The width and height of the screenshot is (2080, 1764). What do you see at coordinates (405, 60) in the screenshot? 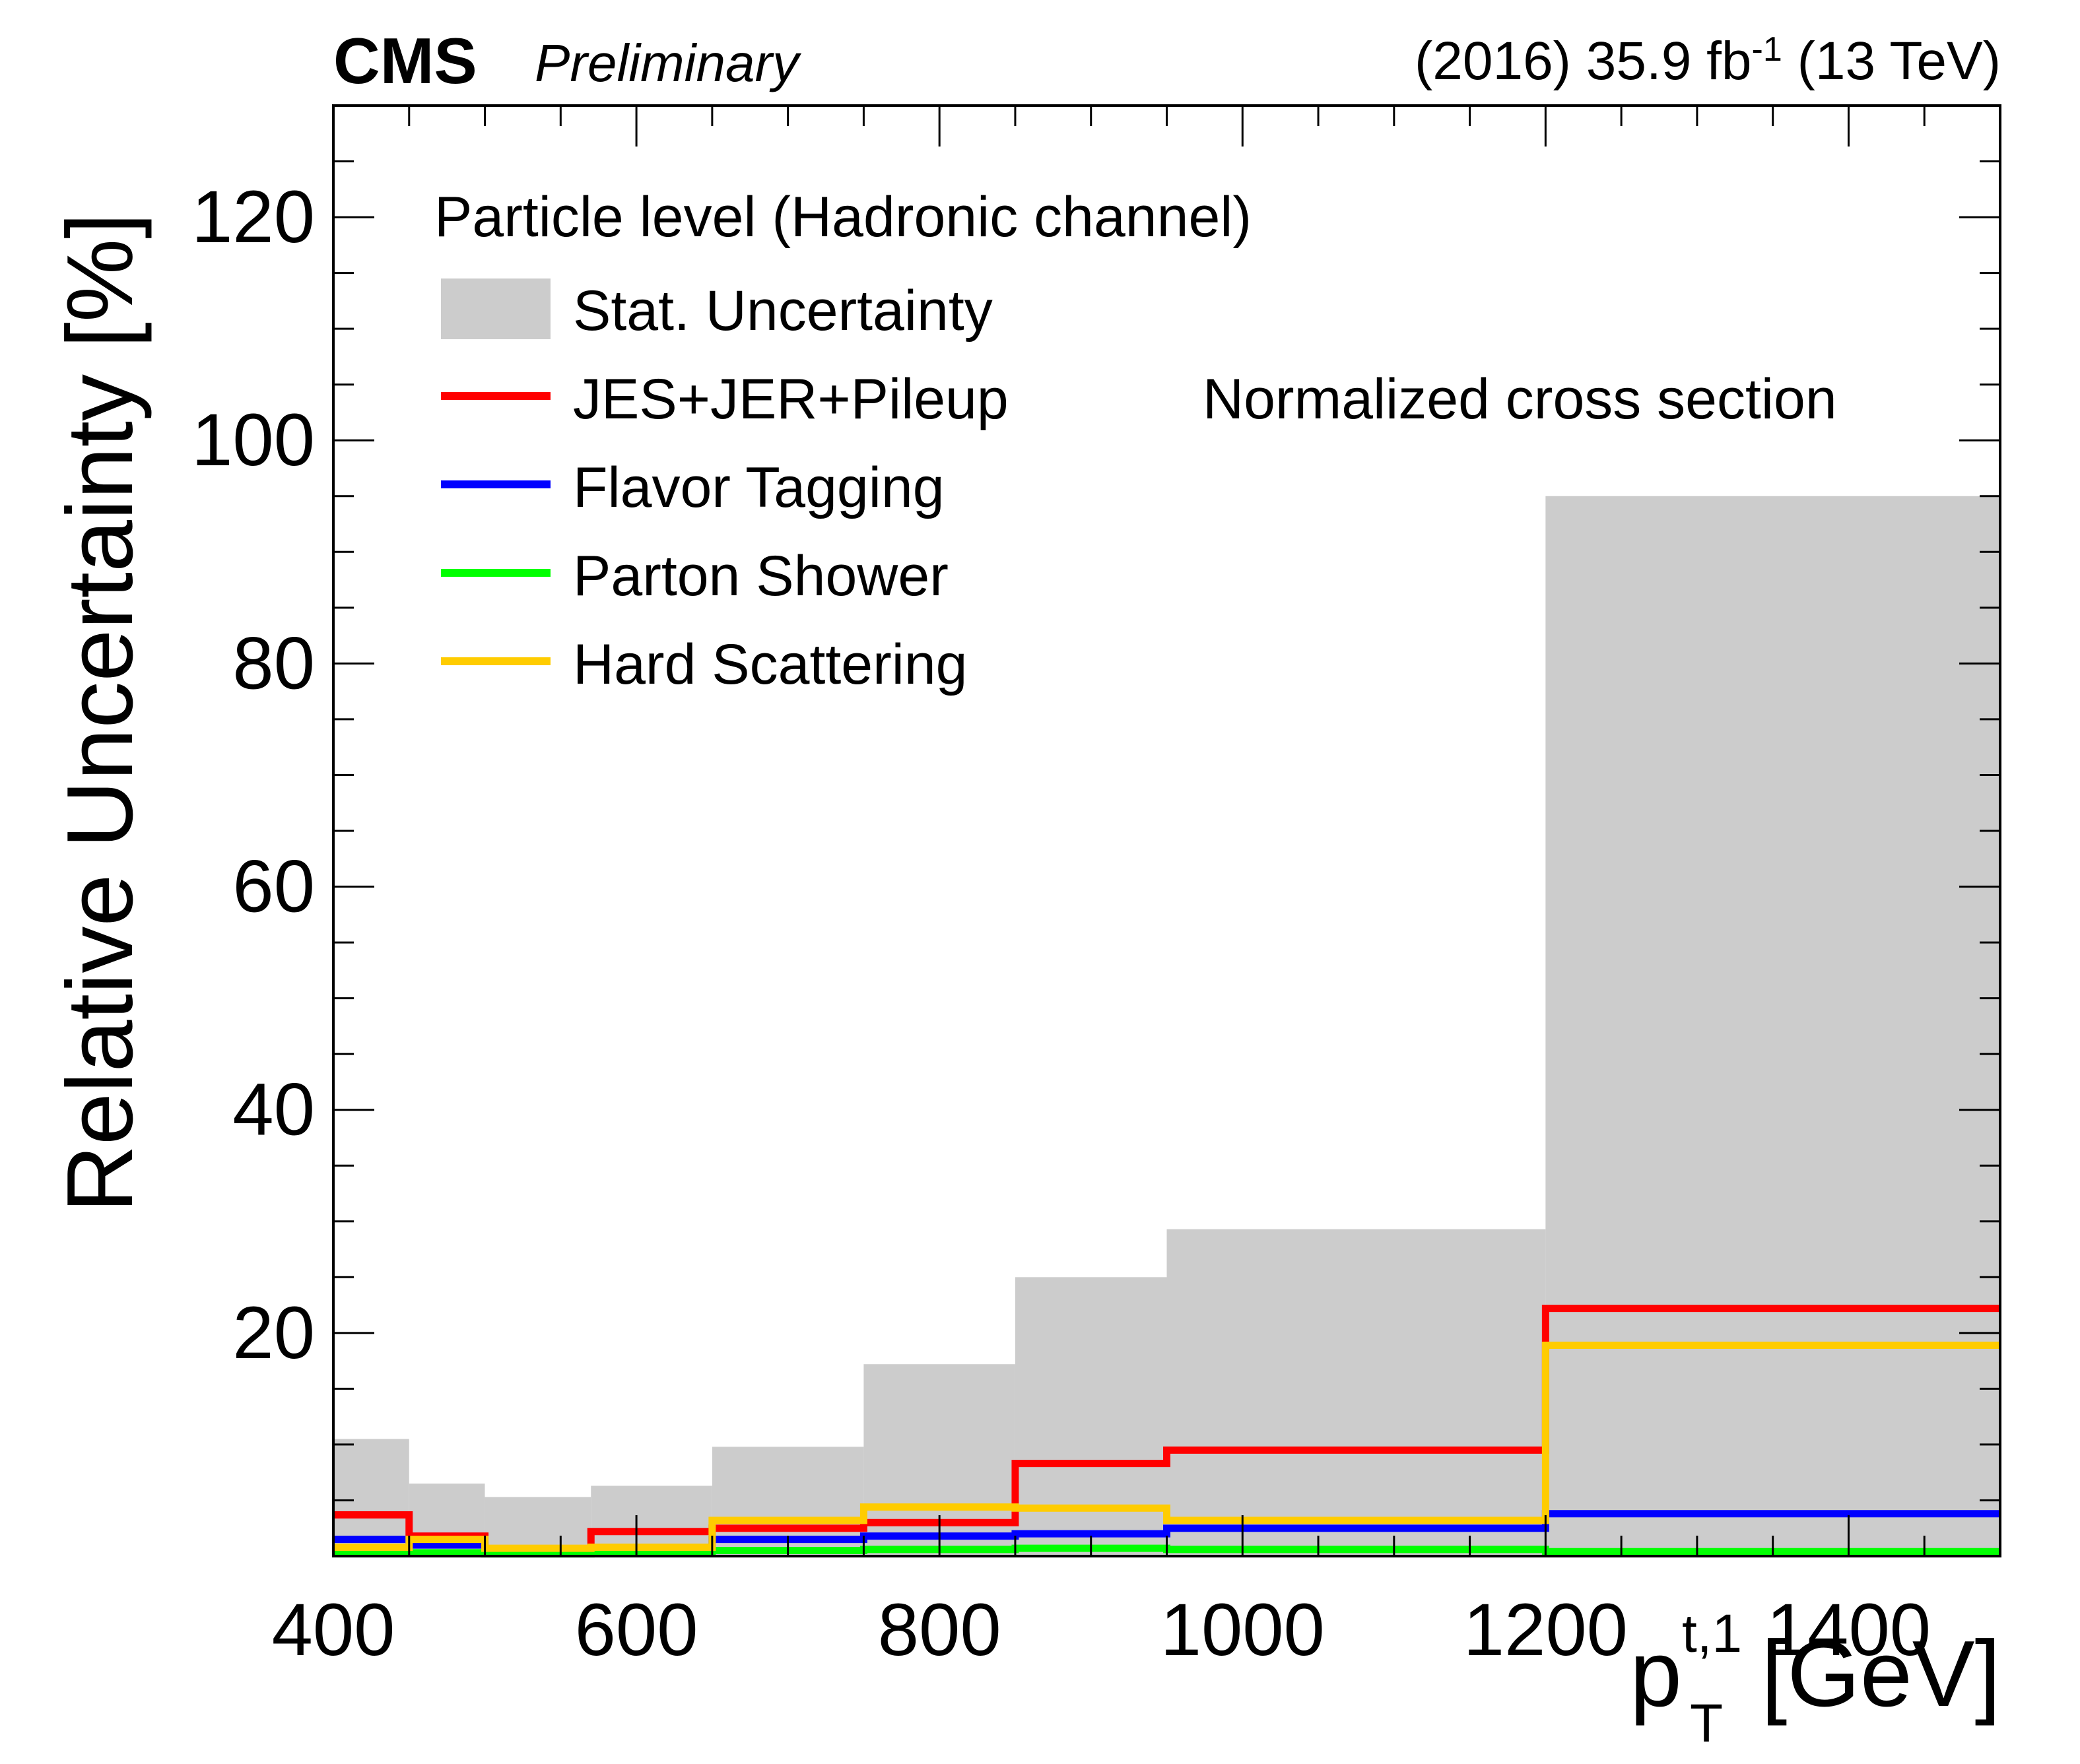
I see `experiment-label: CMS` at bounding box center [405, 60].